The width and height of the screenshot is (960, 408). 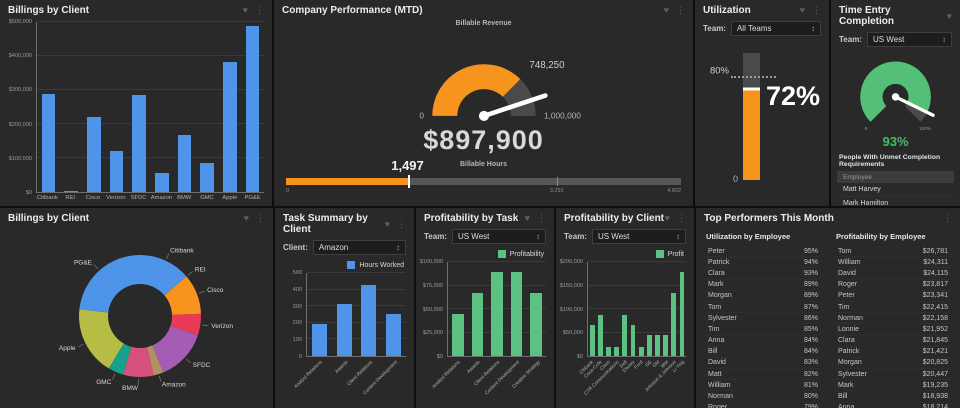 I want to click on x-tick: Analyst Relations, so click(x=312, y=380).